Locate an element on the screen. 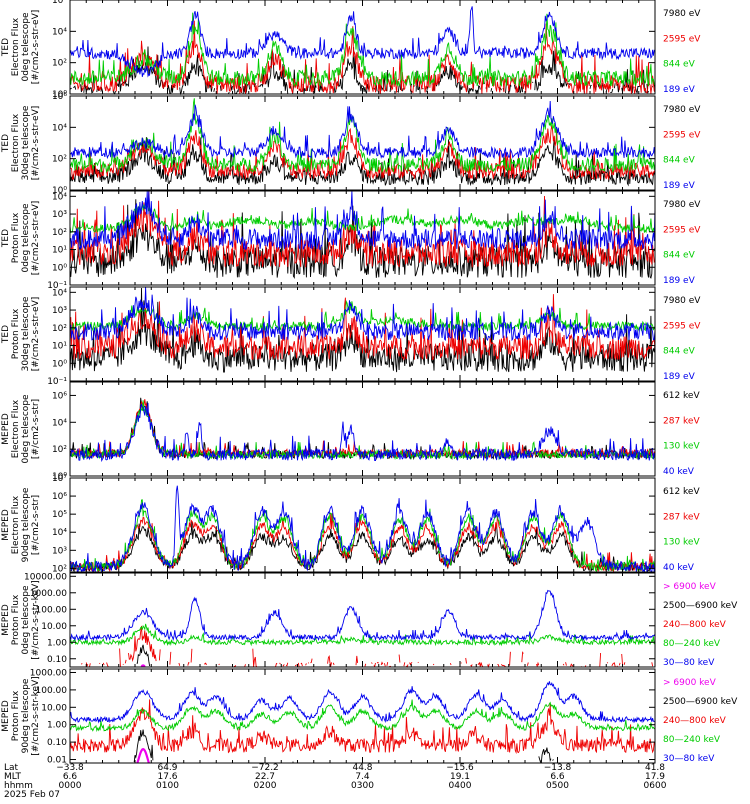 This screenshot has height=804, width=750. legend-entry: 30—80 keV is located at coordinates (689, 759).